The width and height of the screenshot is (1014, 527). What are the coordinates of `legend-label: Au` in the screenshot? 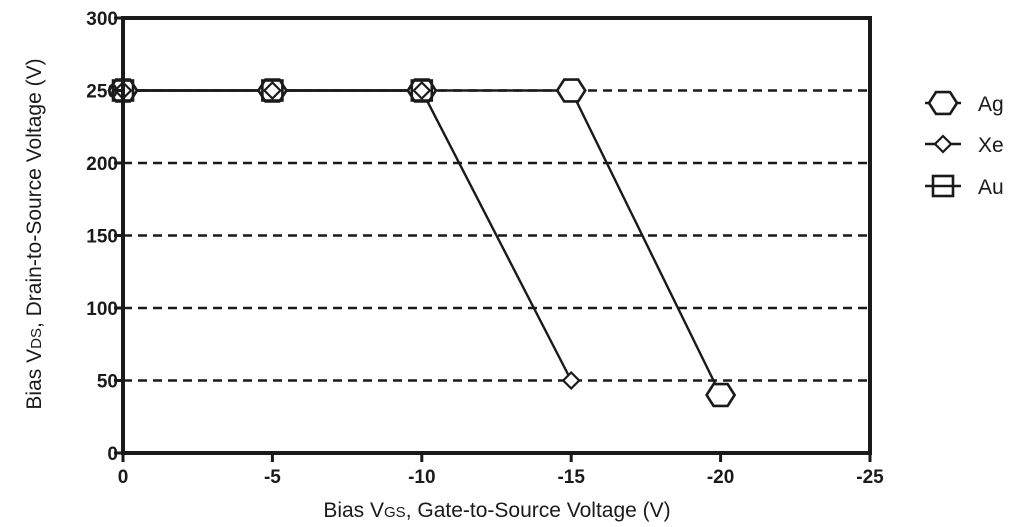 It's located at (991, 187).